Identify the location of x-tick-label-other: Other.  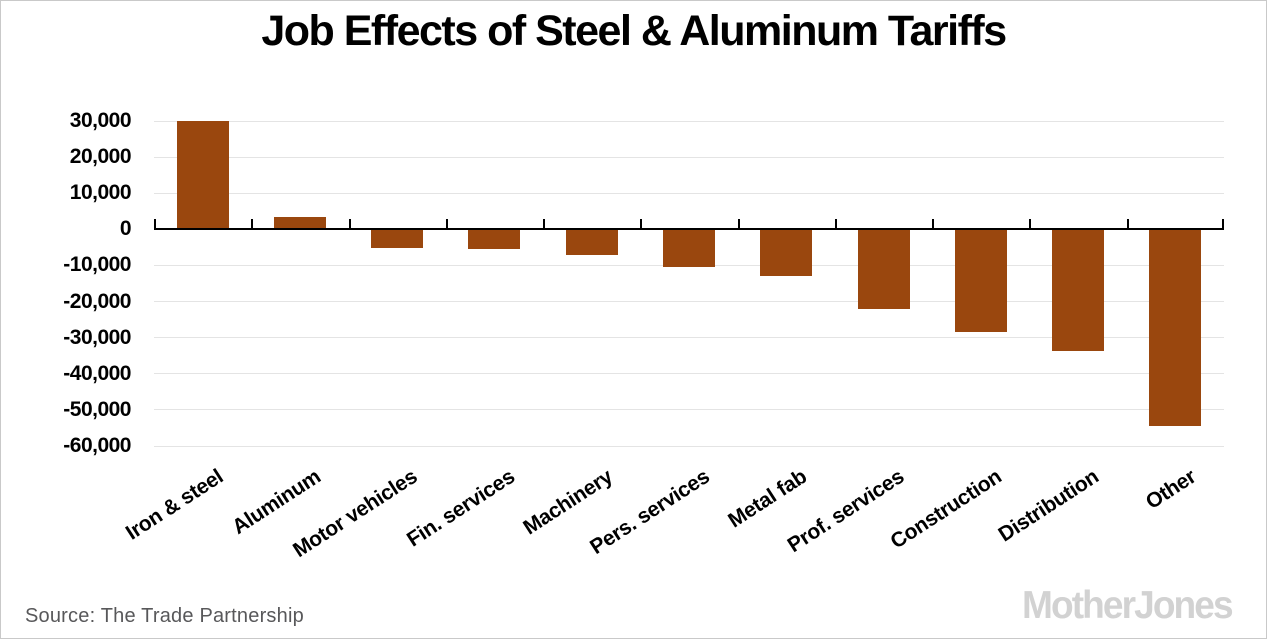
(1170, 489).